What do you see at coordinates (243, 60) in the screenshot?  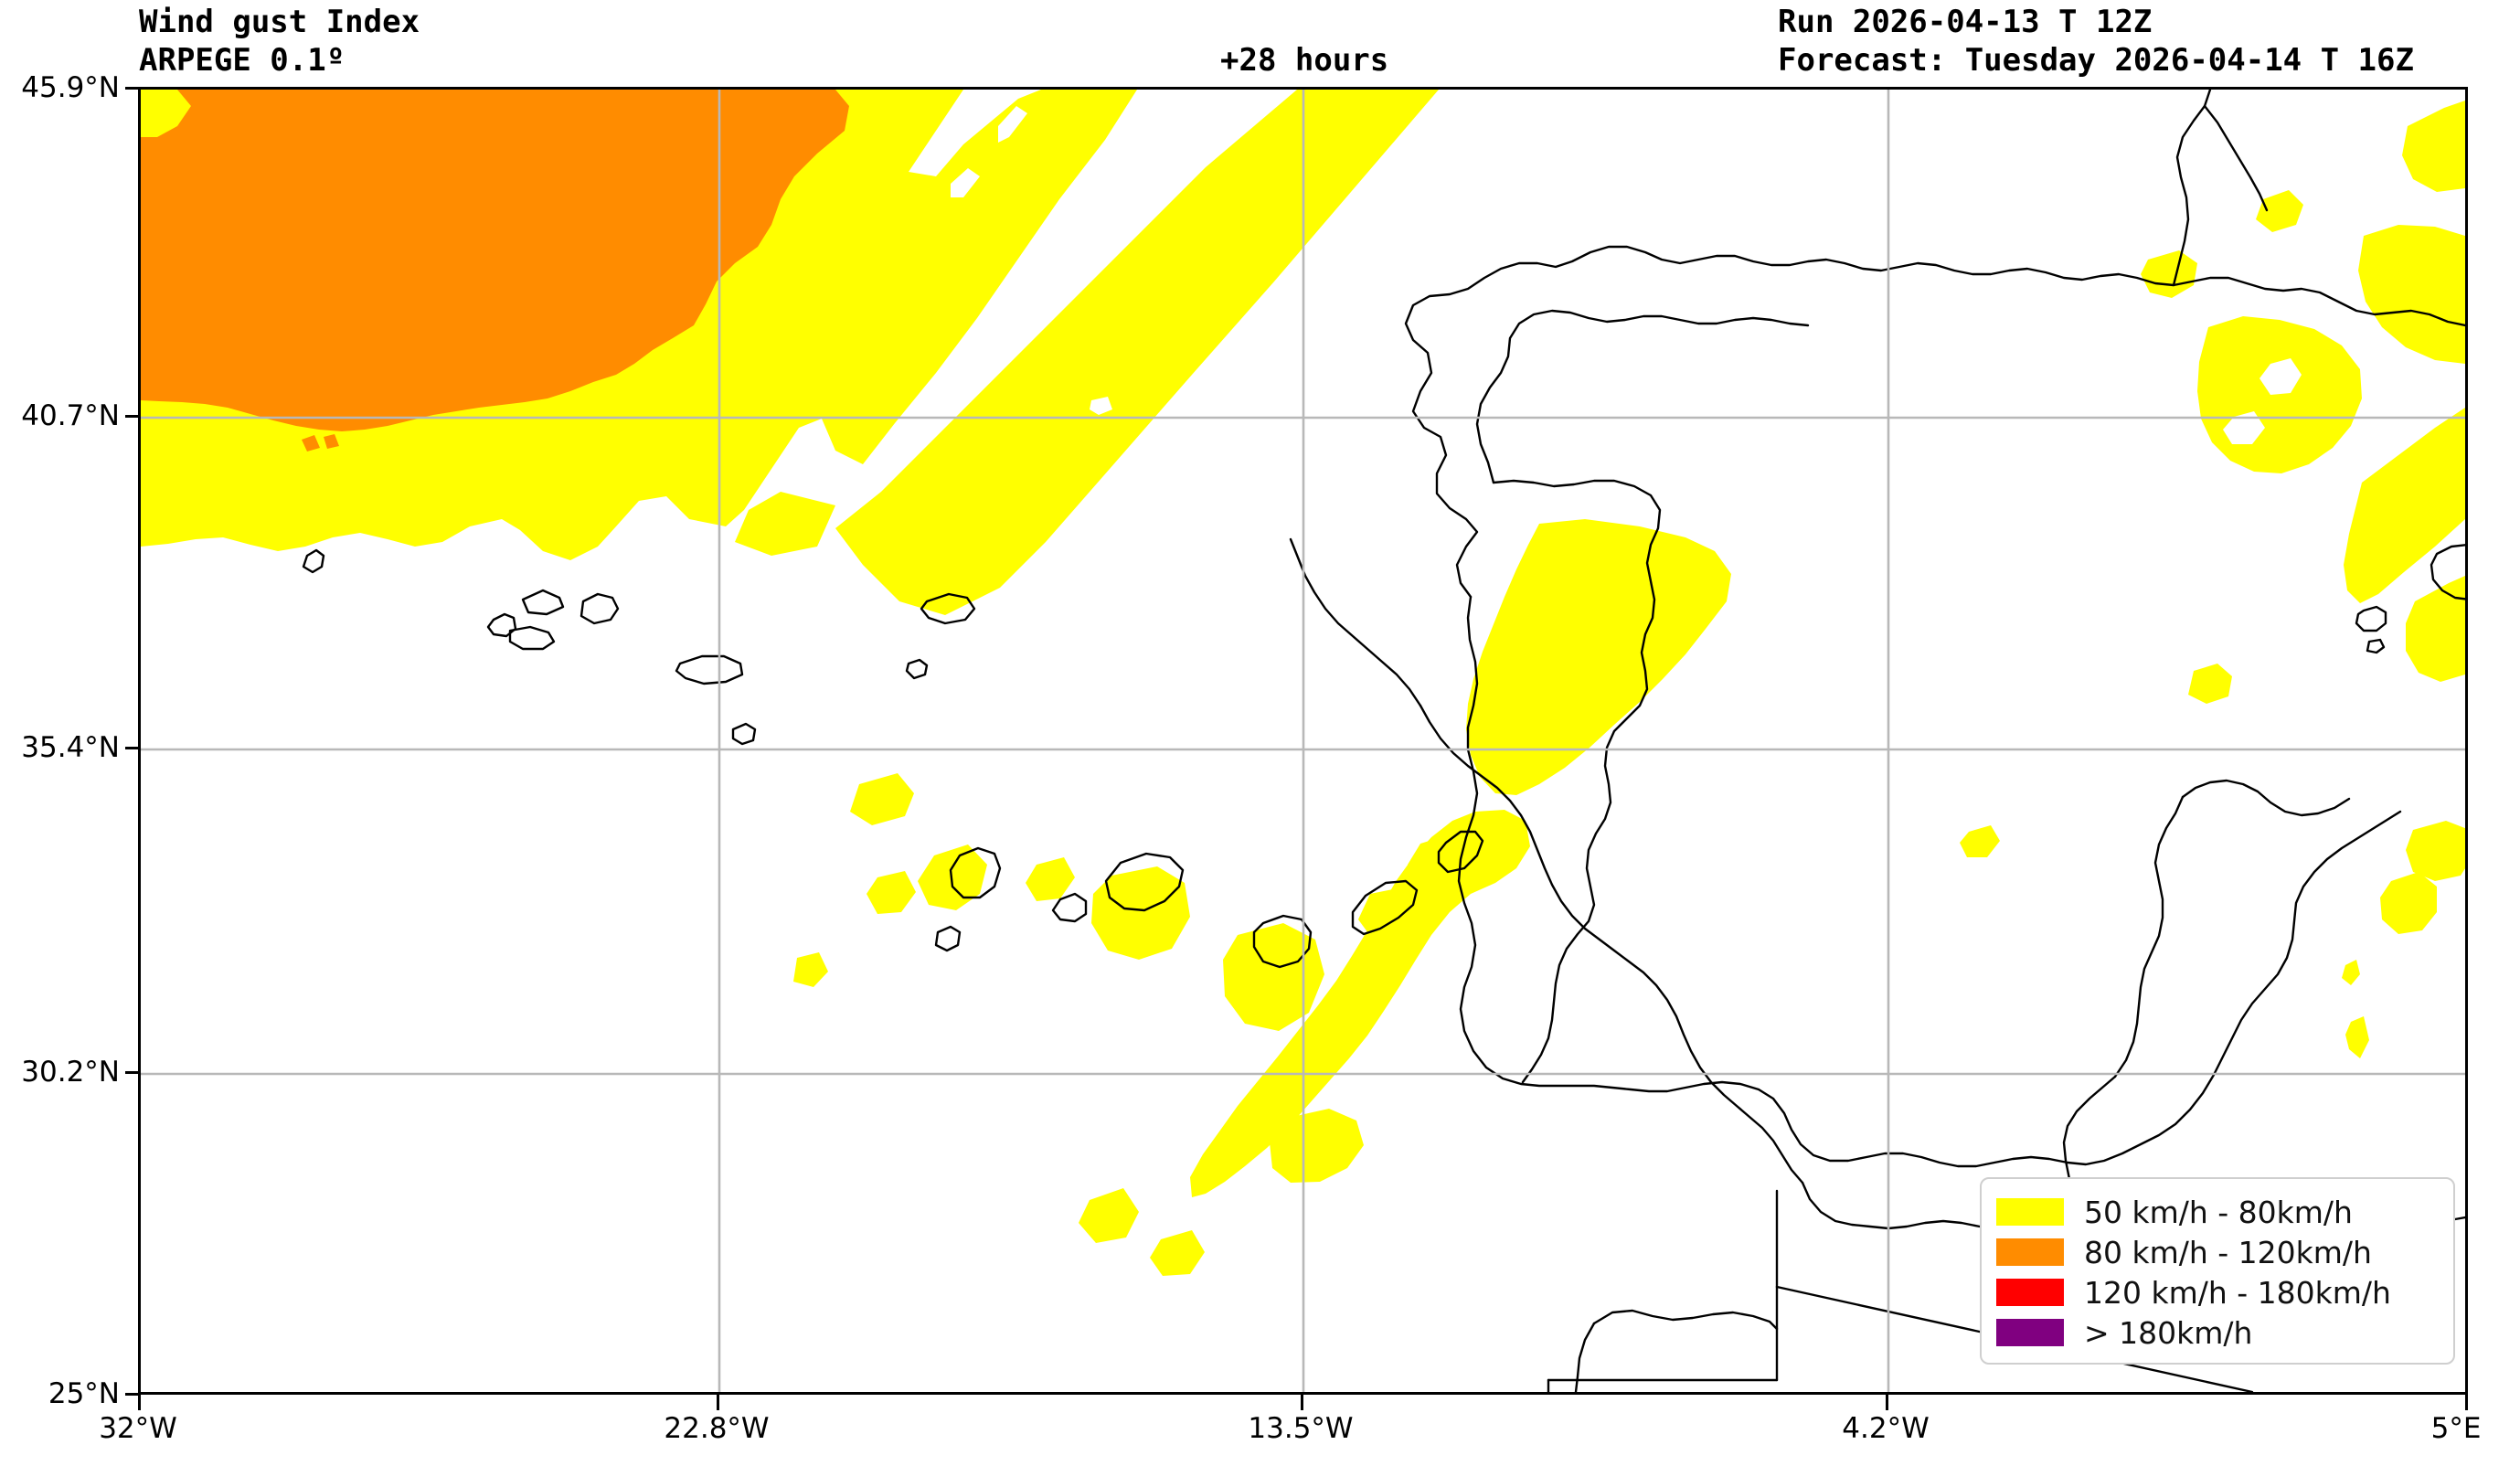 I see `model-label: ARPEGE 0.1º` at bounding box center [243, 60].